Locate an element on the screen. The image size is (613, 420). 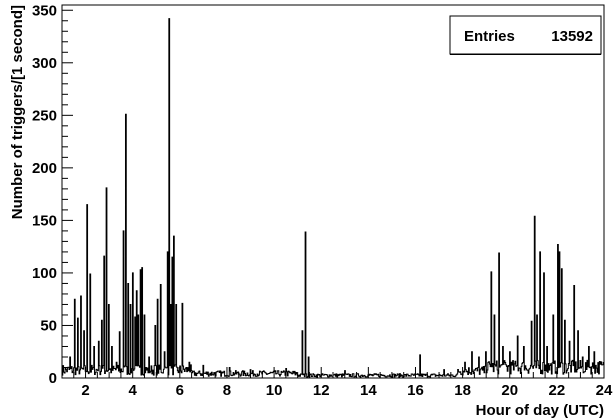
stats-box-frame is located at coordinates (525, 35).